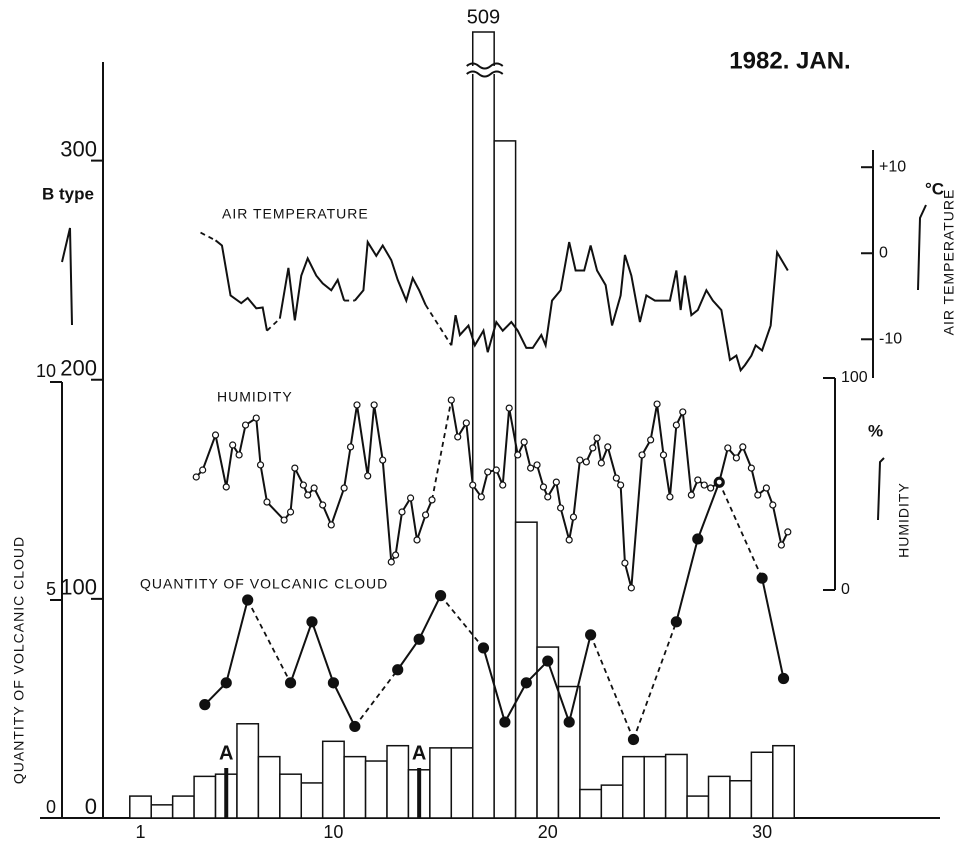 This screenshot has width=959, height=844. I want to click on y-tick-label: 0, so click(91, 806).